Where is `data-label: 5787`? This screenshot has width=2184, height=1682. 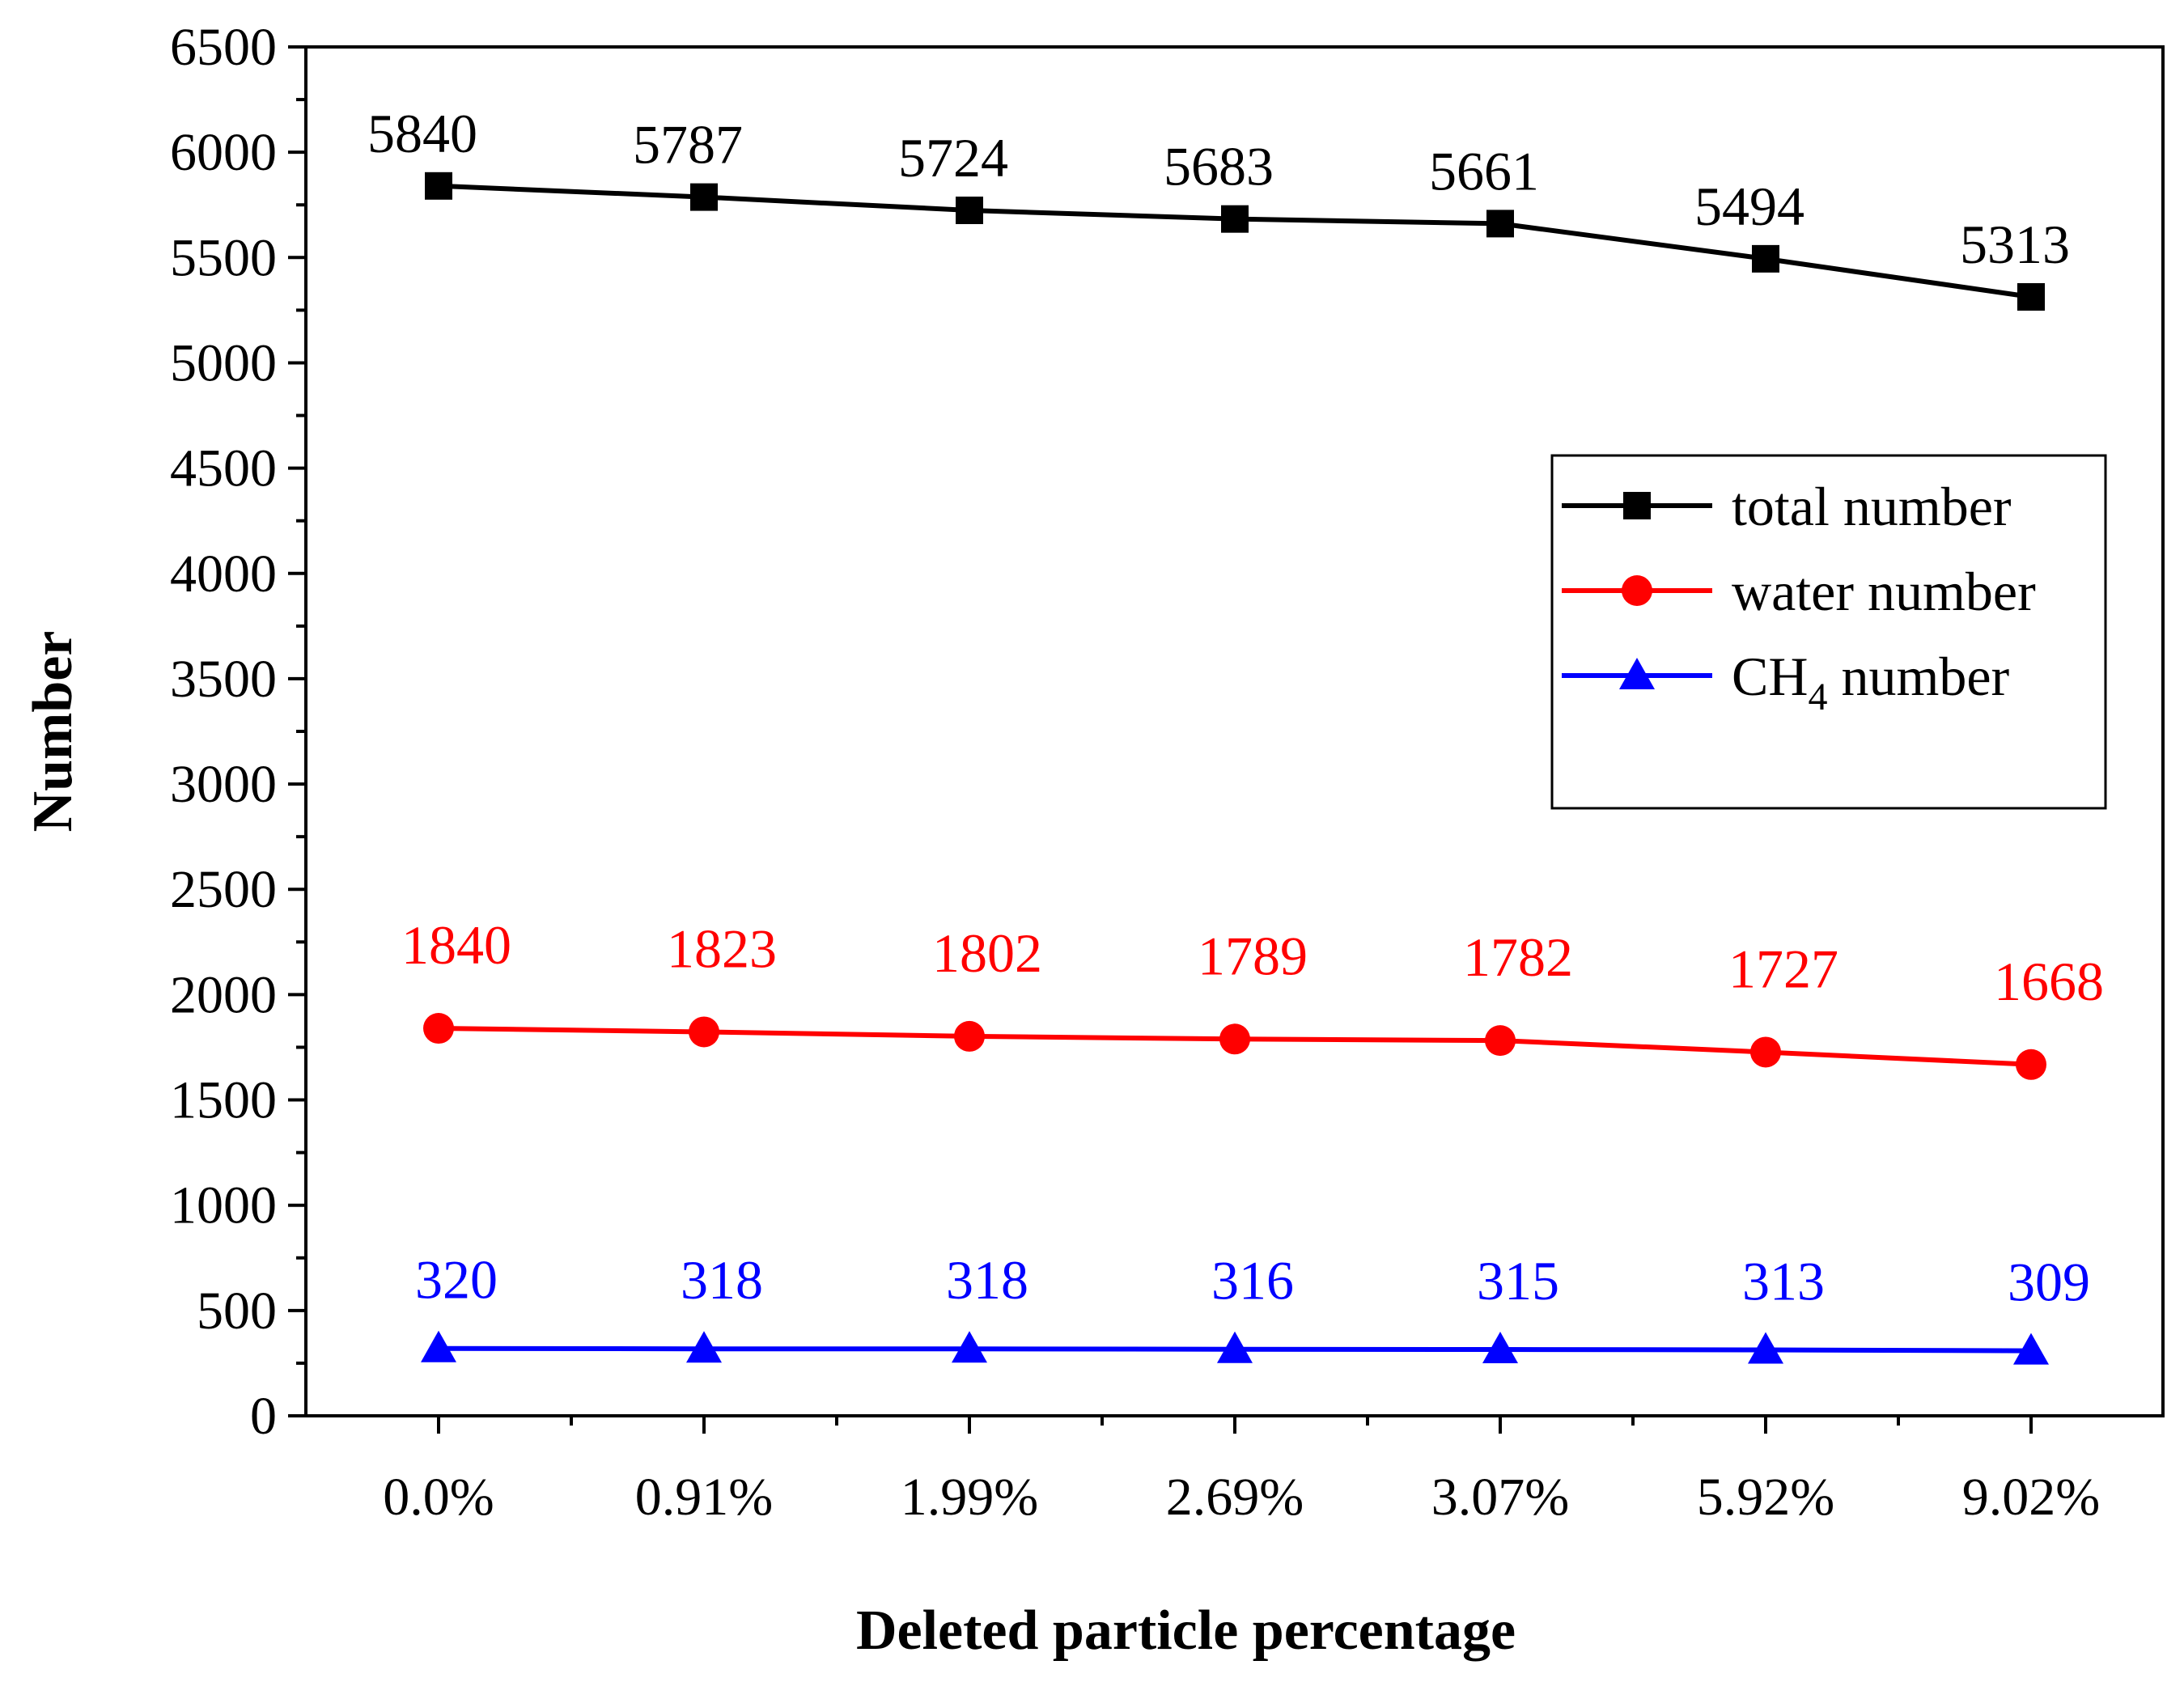
data-label: 5787 is located at coordinates (688, 145).